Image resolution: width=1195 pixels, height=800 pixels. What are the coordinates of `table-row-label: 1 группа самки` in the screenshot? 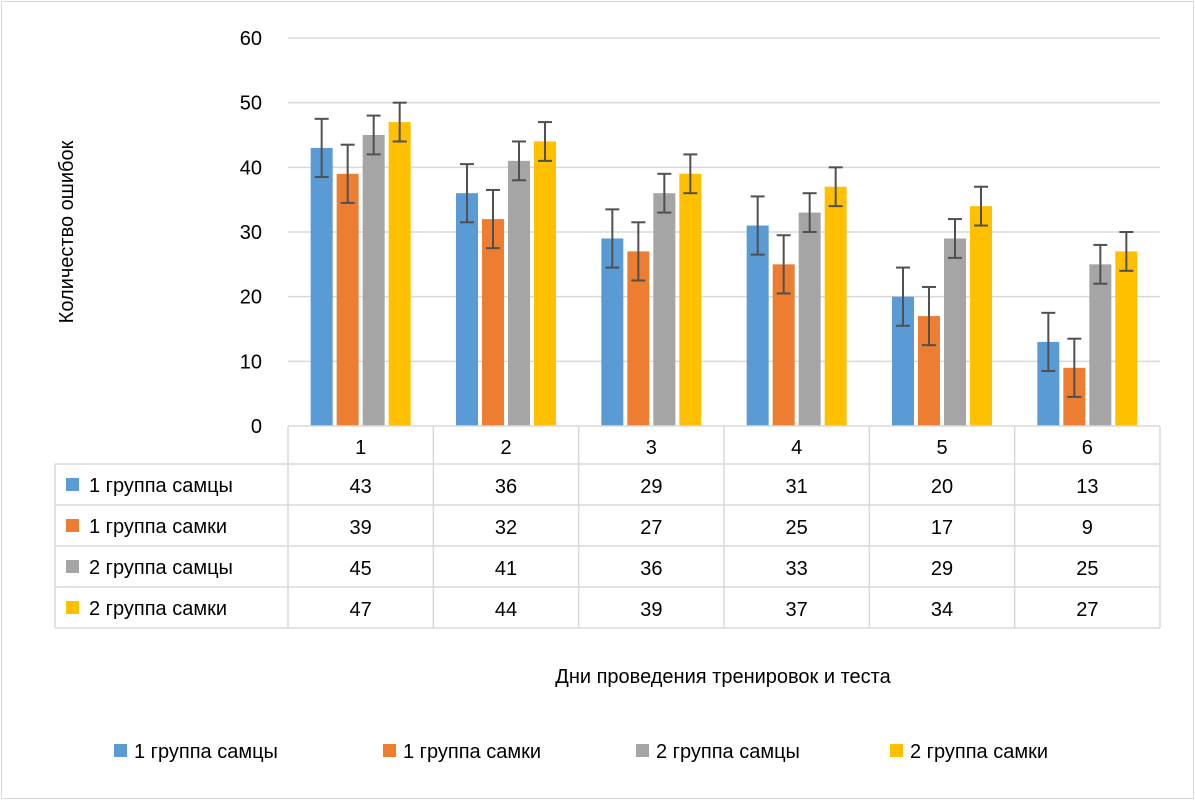 It's located at (158, 527).